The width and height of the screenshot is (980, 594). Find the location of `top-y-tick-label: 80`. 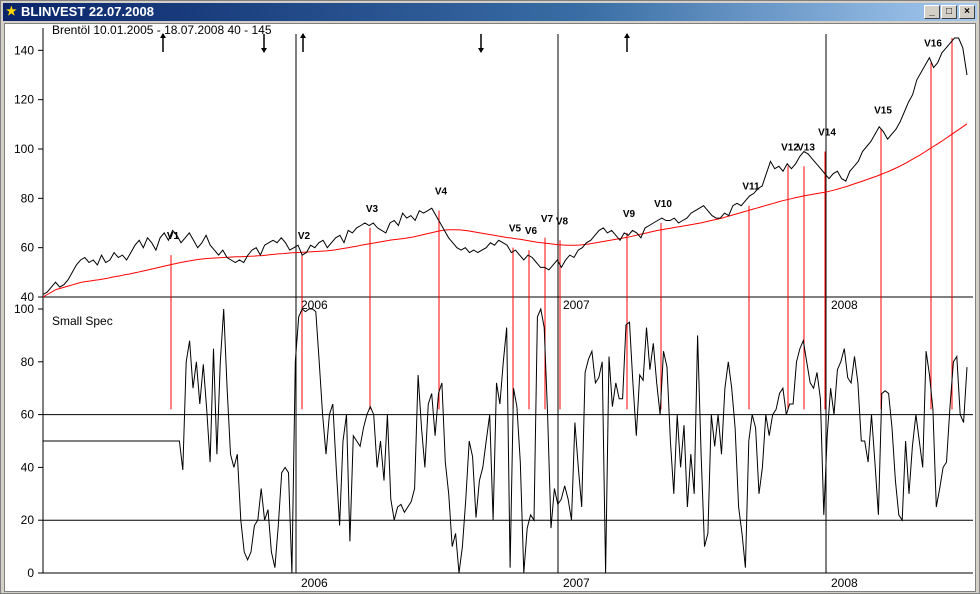

top-y-tick-label: 80 is located at coordinates (28, 198).